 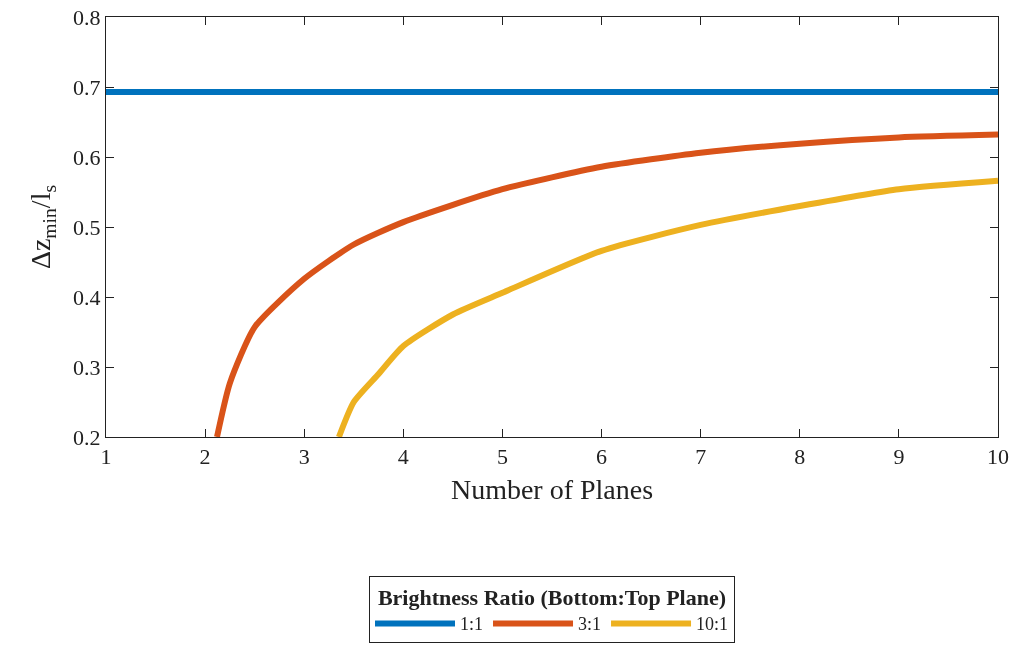 What do you see at coordinates (87, 297) in the screenshot?
I see `y-tick-label: 0.4` at bounding box center [87, 297].